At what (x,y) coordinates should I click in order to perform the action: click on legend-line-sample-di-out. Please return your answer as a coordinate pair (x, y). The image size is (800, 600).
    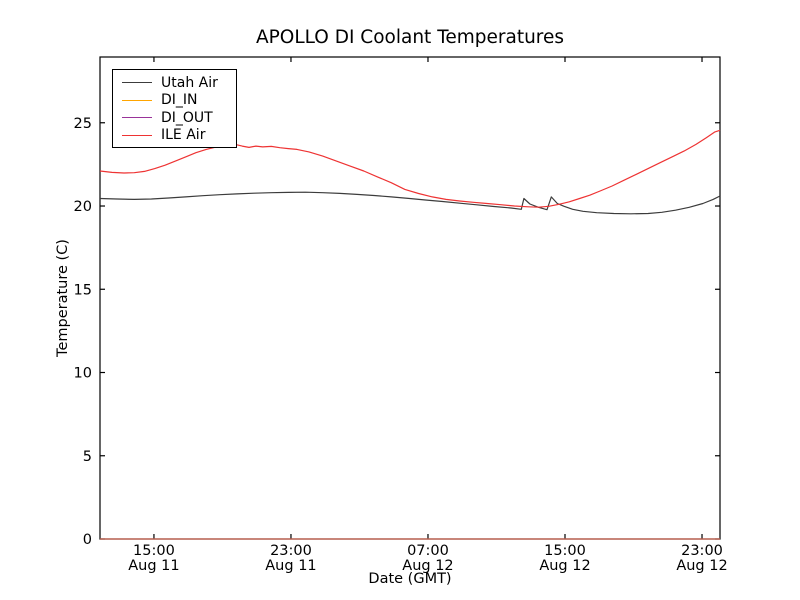
    Looking at the image, I should click on (137, 118).